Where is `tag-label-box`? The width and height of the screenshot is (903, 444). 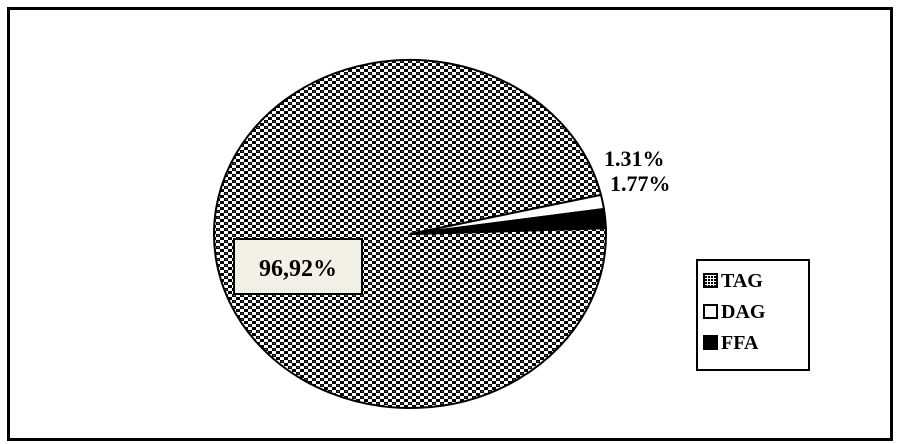
tag-label-box is located at coordinates (298, 266).